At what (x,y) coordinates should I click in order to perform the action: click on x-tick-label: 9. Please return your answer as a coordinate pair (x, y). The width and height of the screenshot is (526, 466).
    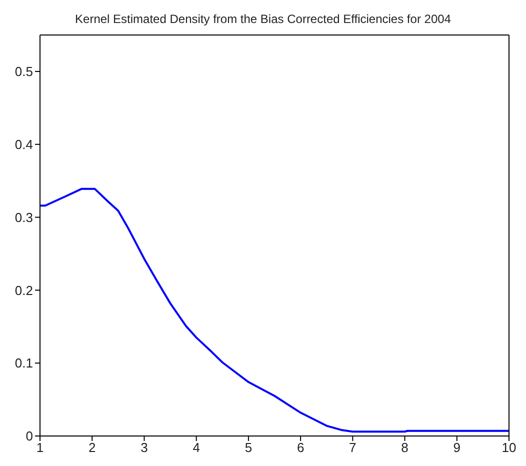
    Looking at the image, I should click on (457, 448).